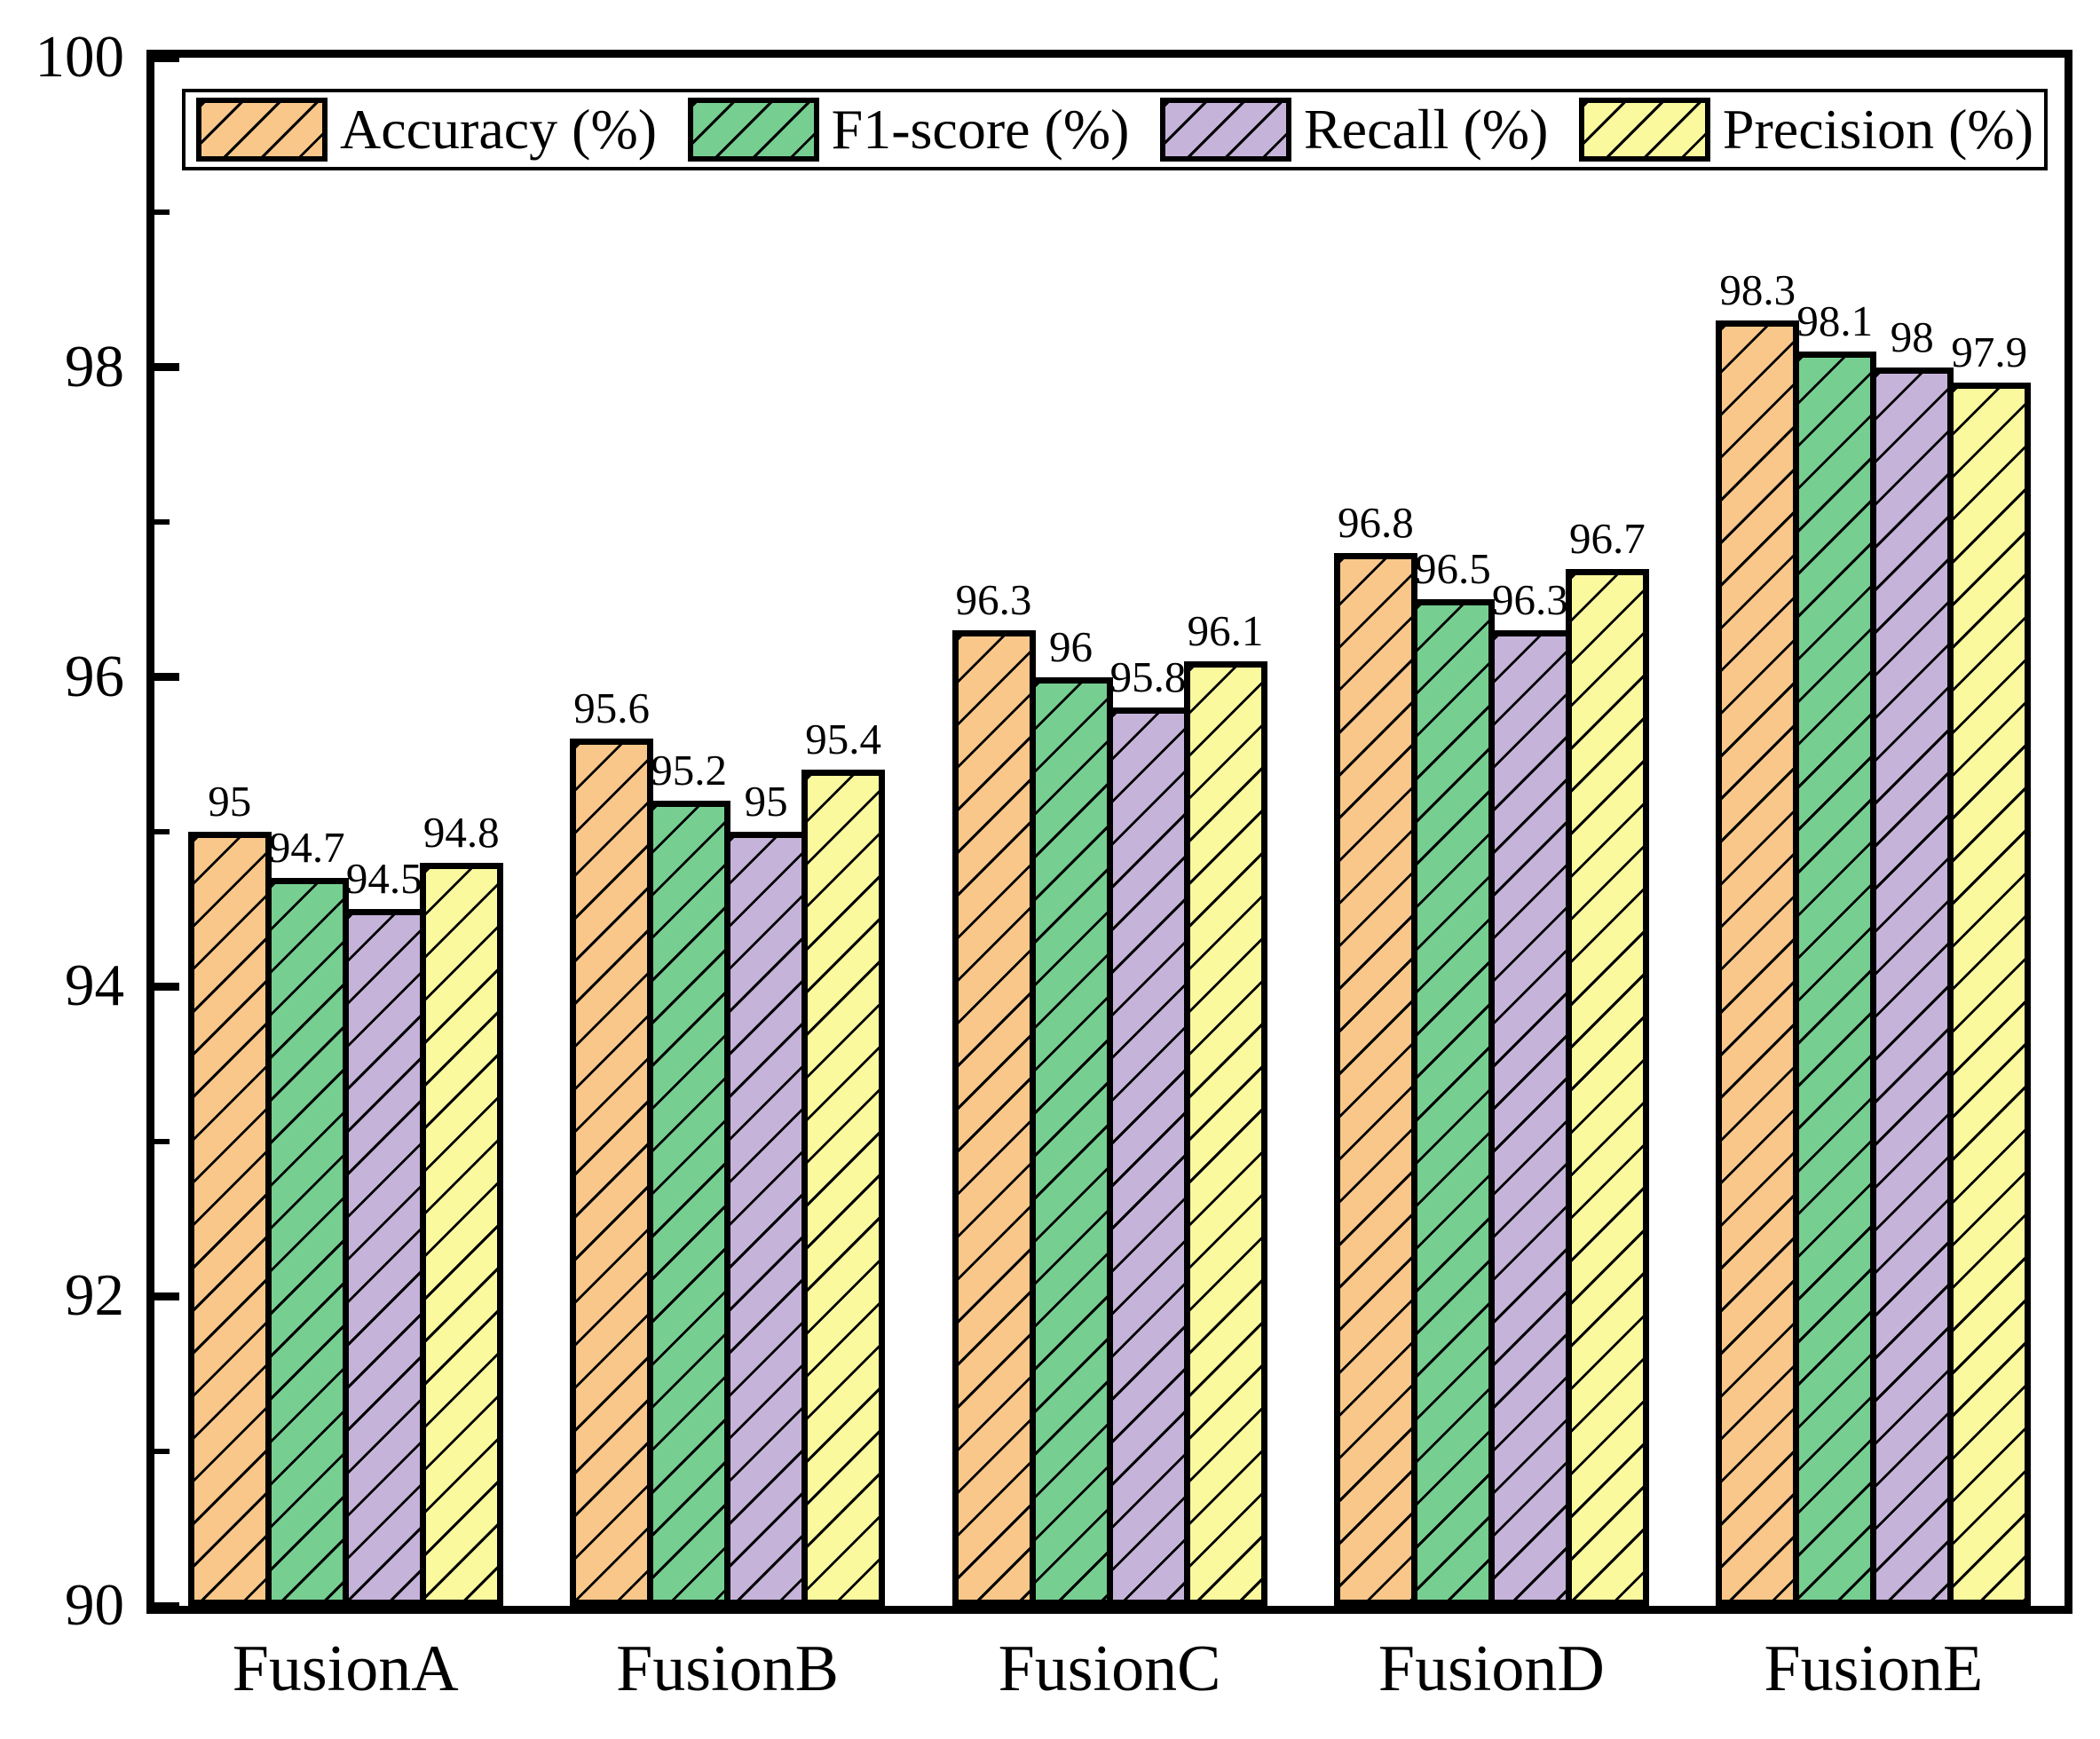 The image size is (2100, 1739). I want to click on x-tick-label: FusionE, so click(1874, 1668).